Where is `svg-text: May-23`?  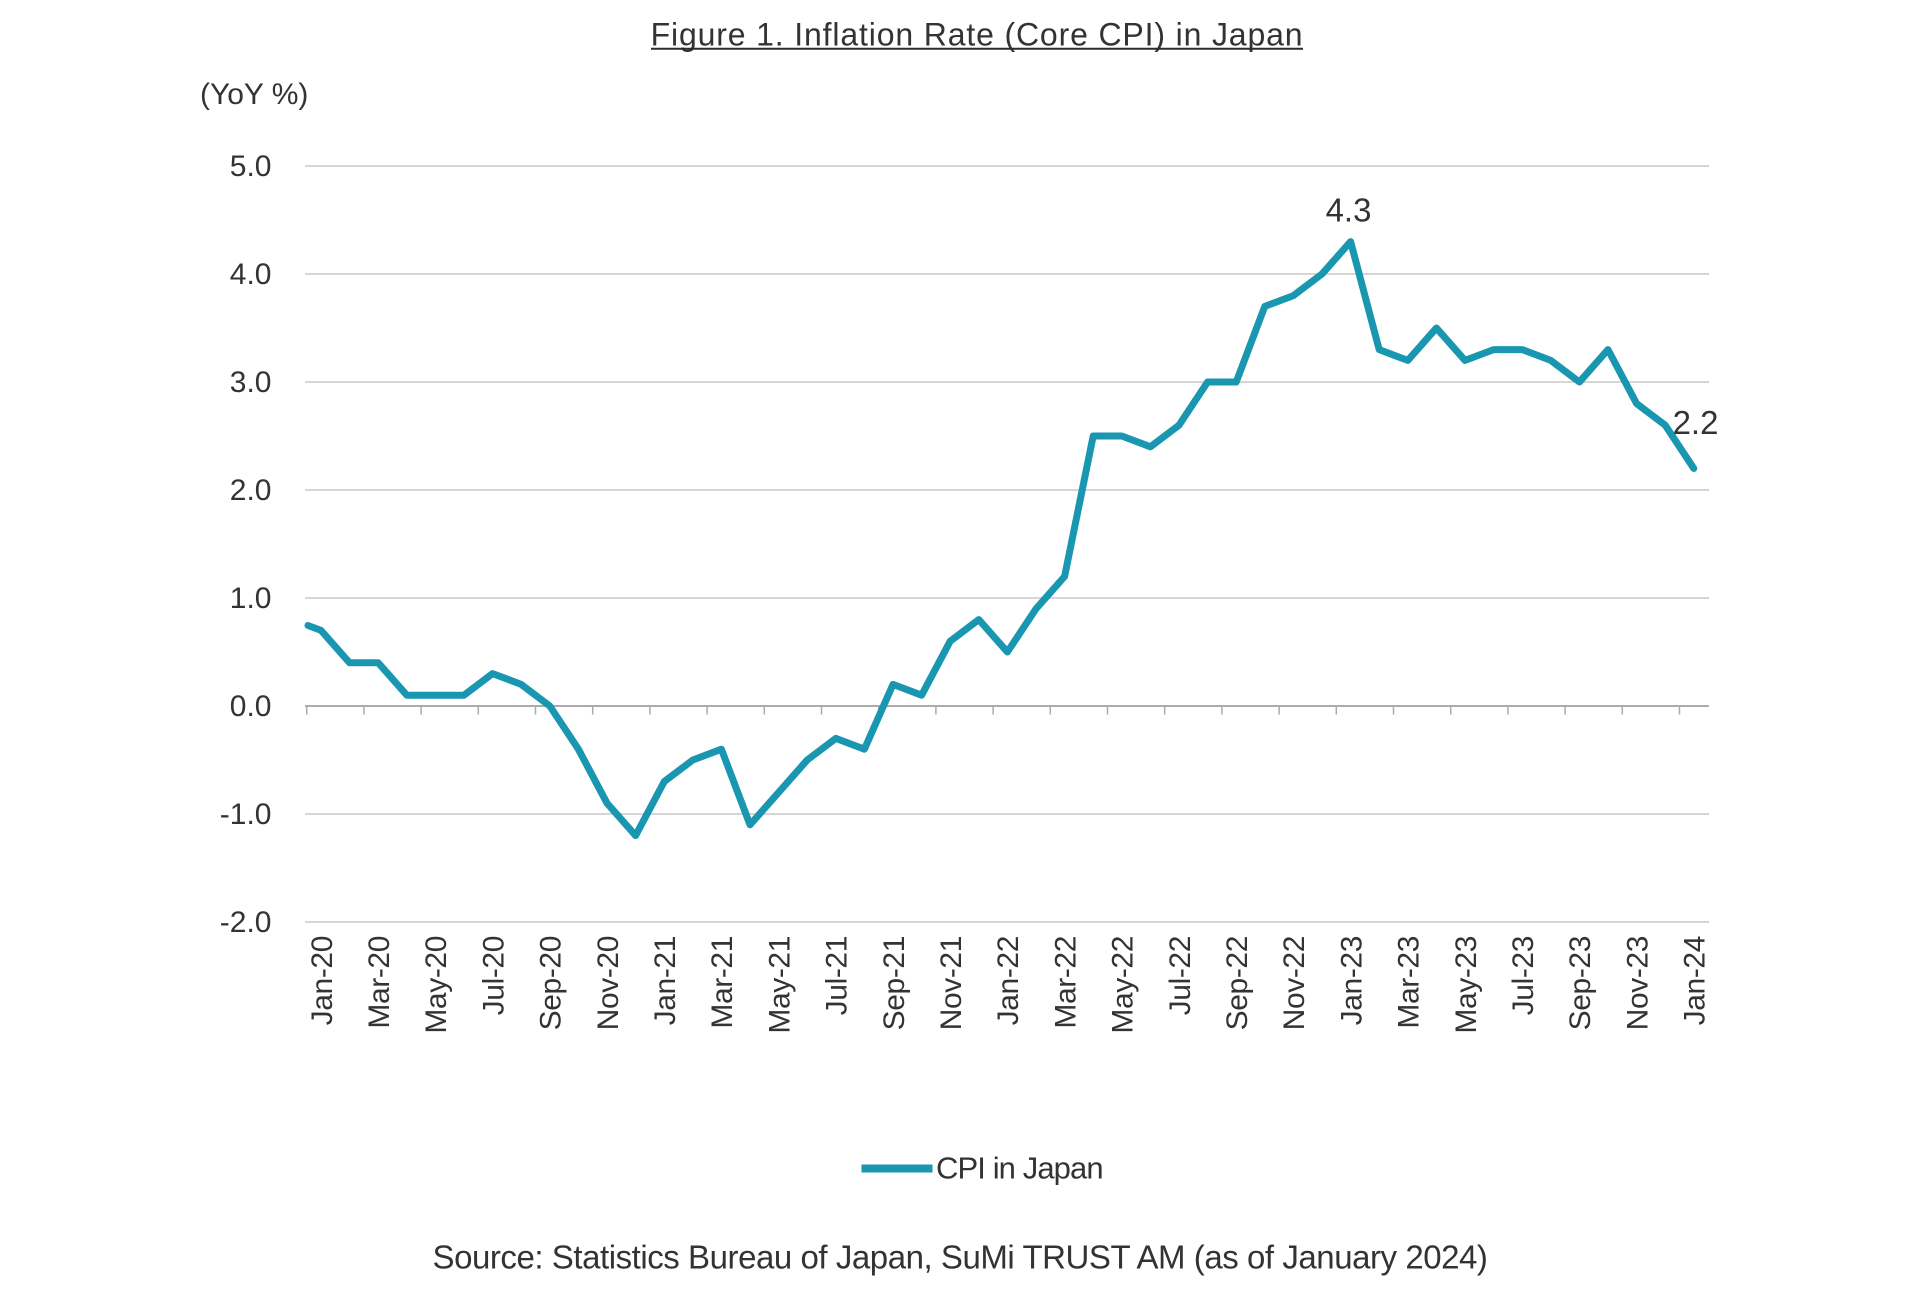
svg-text: May-23 is located at coordinates (1466, 985).